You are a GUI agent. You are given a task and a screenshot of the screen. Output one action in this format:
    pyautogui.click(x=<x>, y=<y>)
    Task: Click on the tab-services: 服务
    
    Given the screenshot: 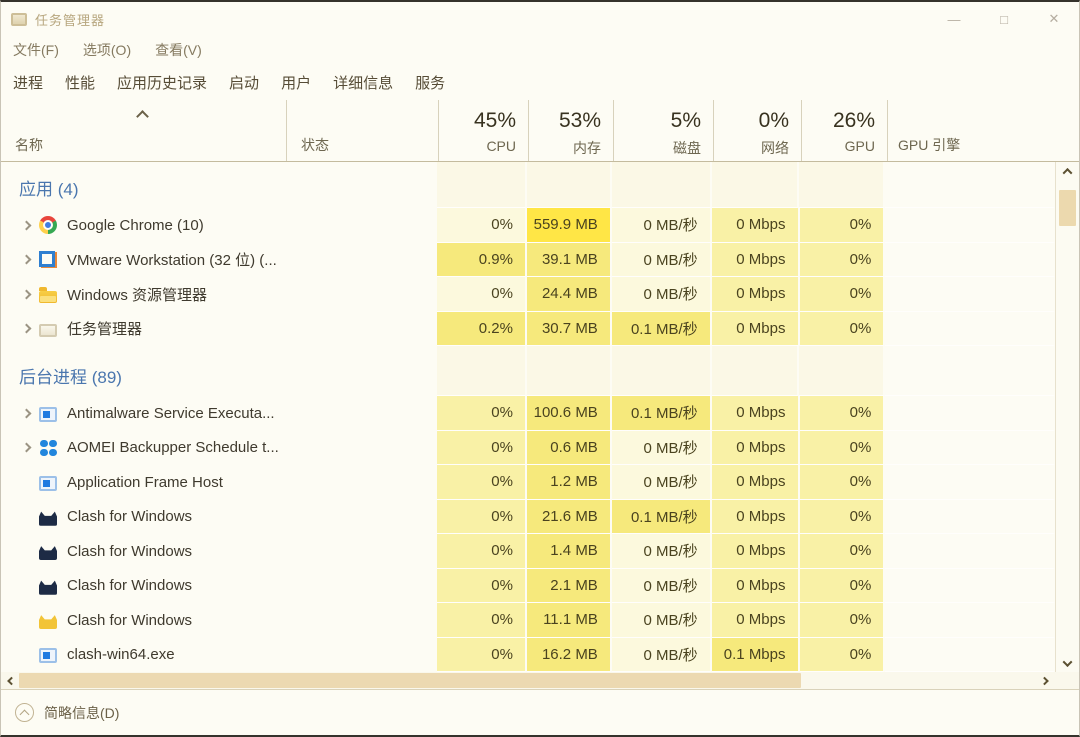 What is the action you would take?
    pyautogui.click(x=430, y=83)
    